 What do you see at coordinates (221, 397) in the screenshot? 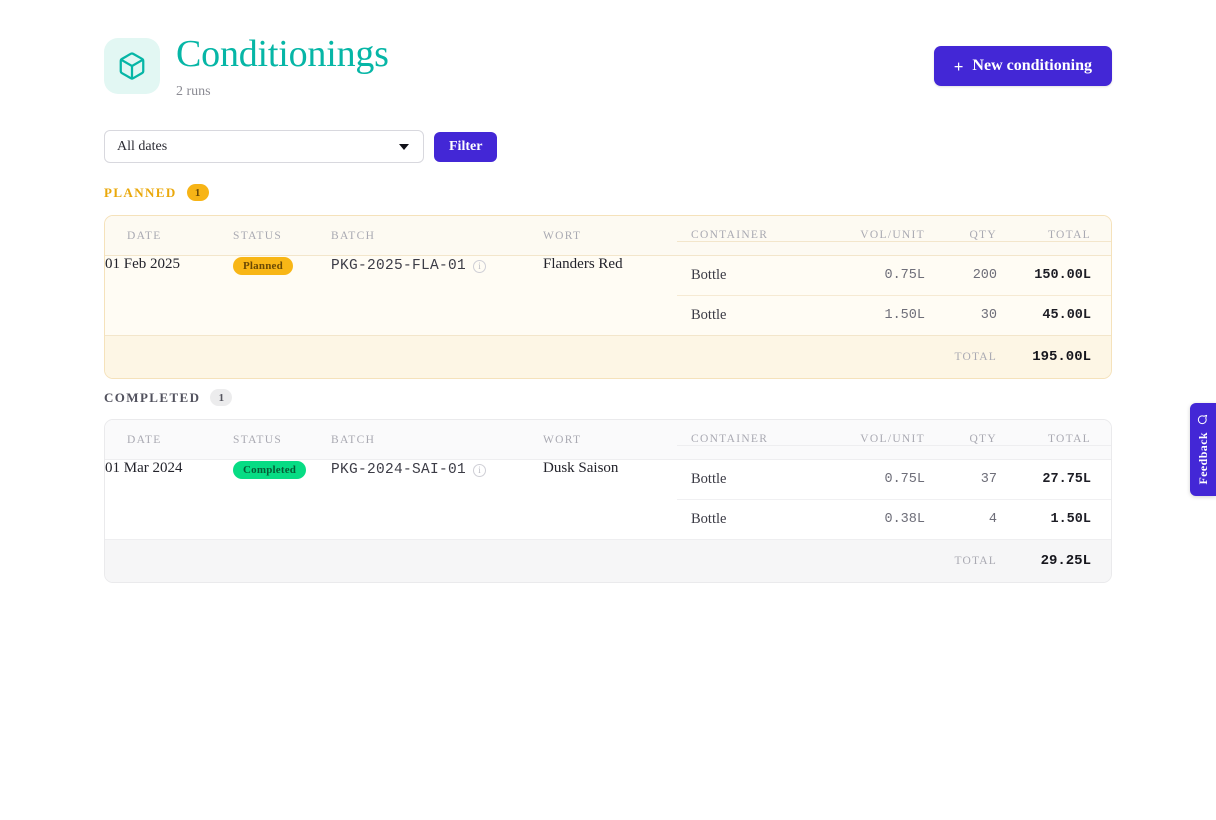
I see `section-count-completed: 1` at bounding box center [221, 397].